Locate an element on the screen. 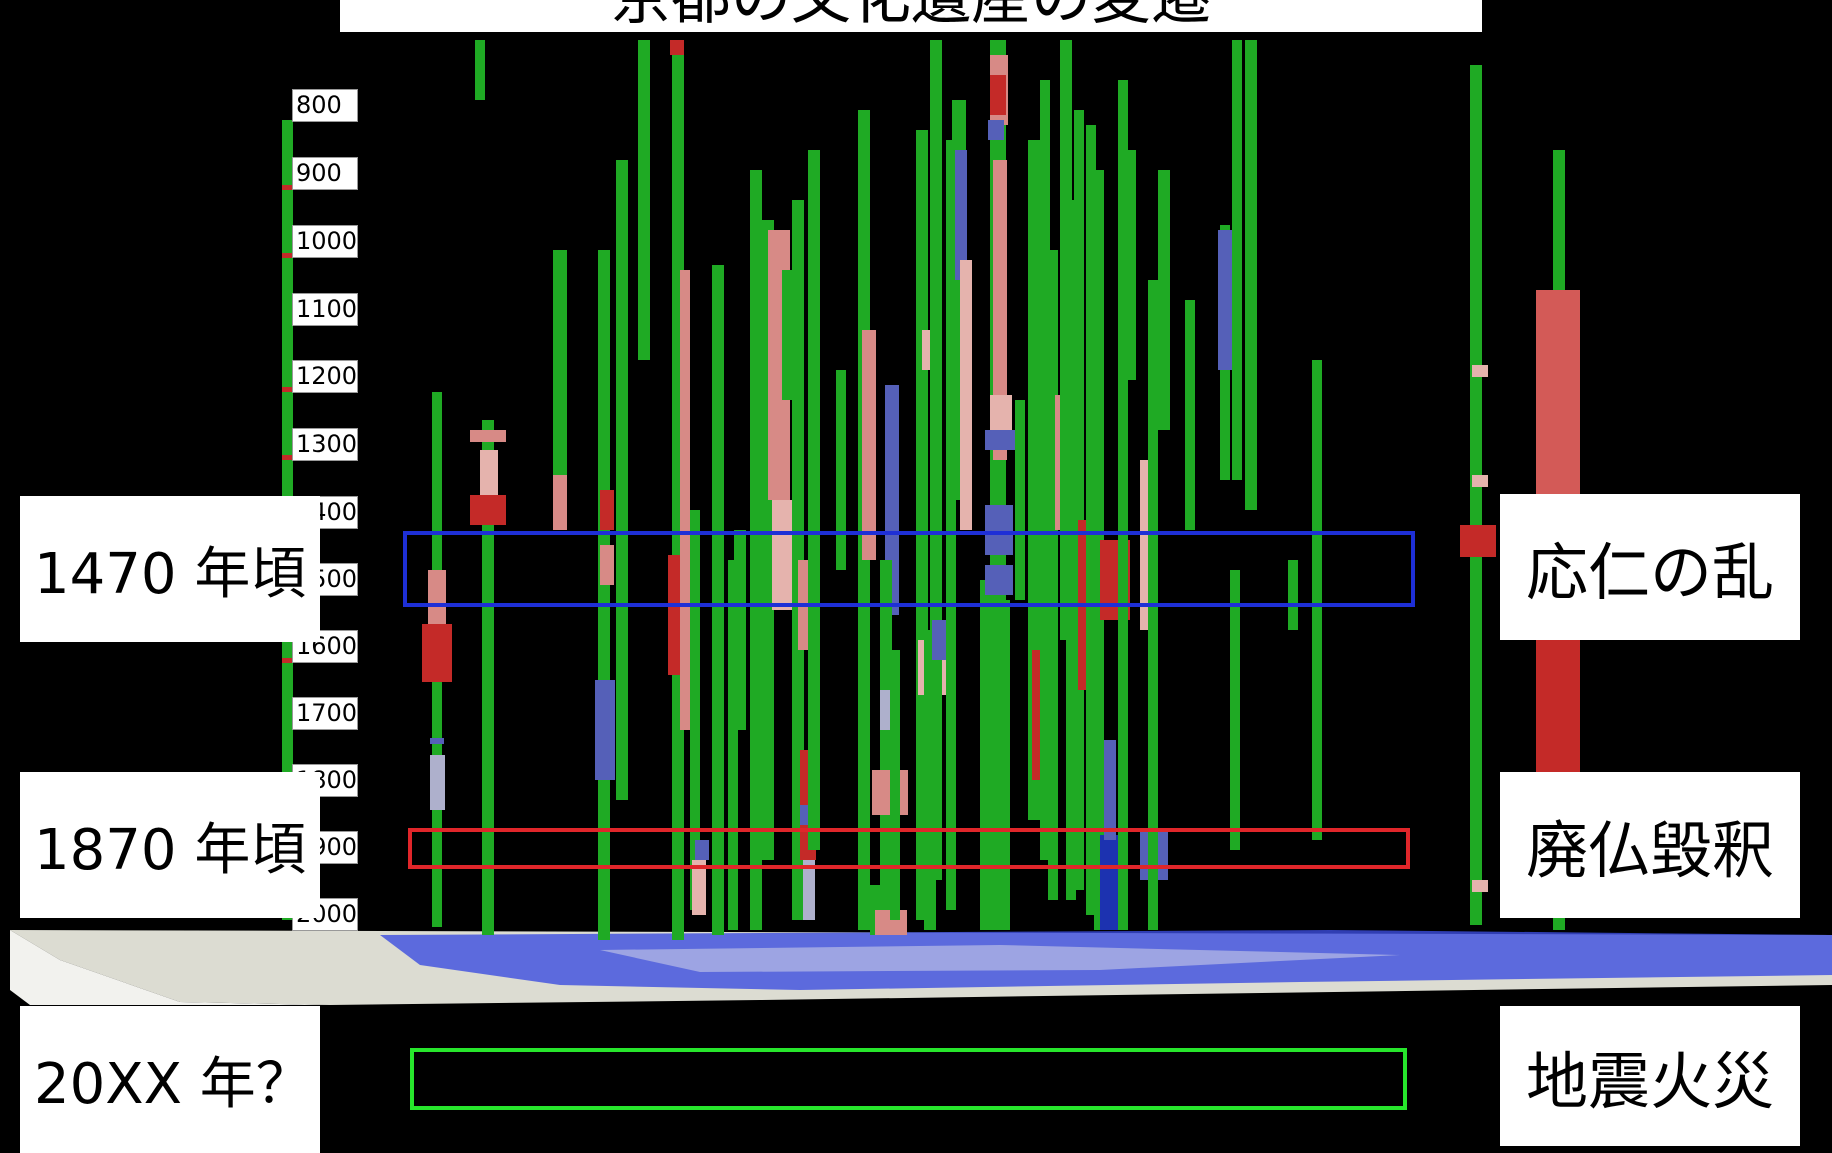 Image resolution: width=1832 pixels, height=1153 pixels. title-banner: 京都の文化遺産の変遷 is located at coordinates (911, 16).